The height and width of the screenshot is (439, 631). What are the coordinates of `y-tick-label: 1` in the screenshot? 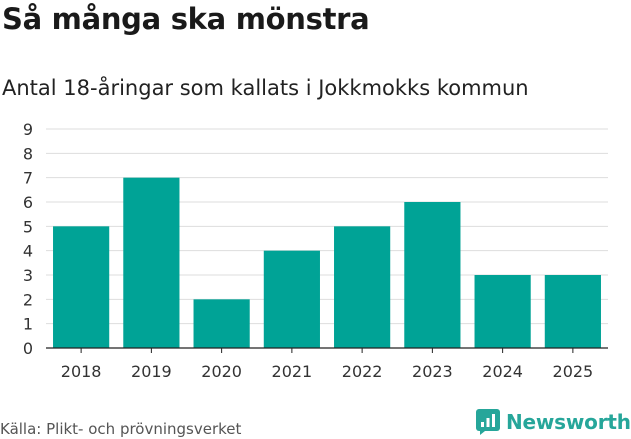 It's located at (28, 324).